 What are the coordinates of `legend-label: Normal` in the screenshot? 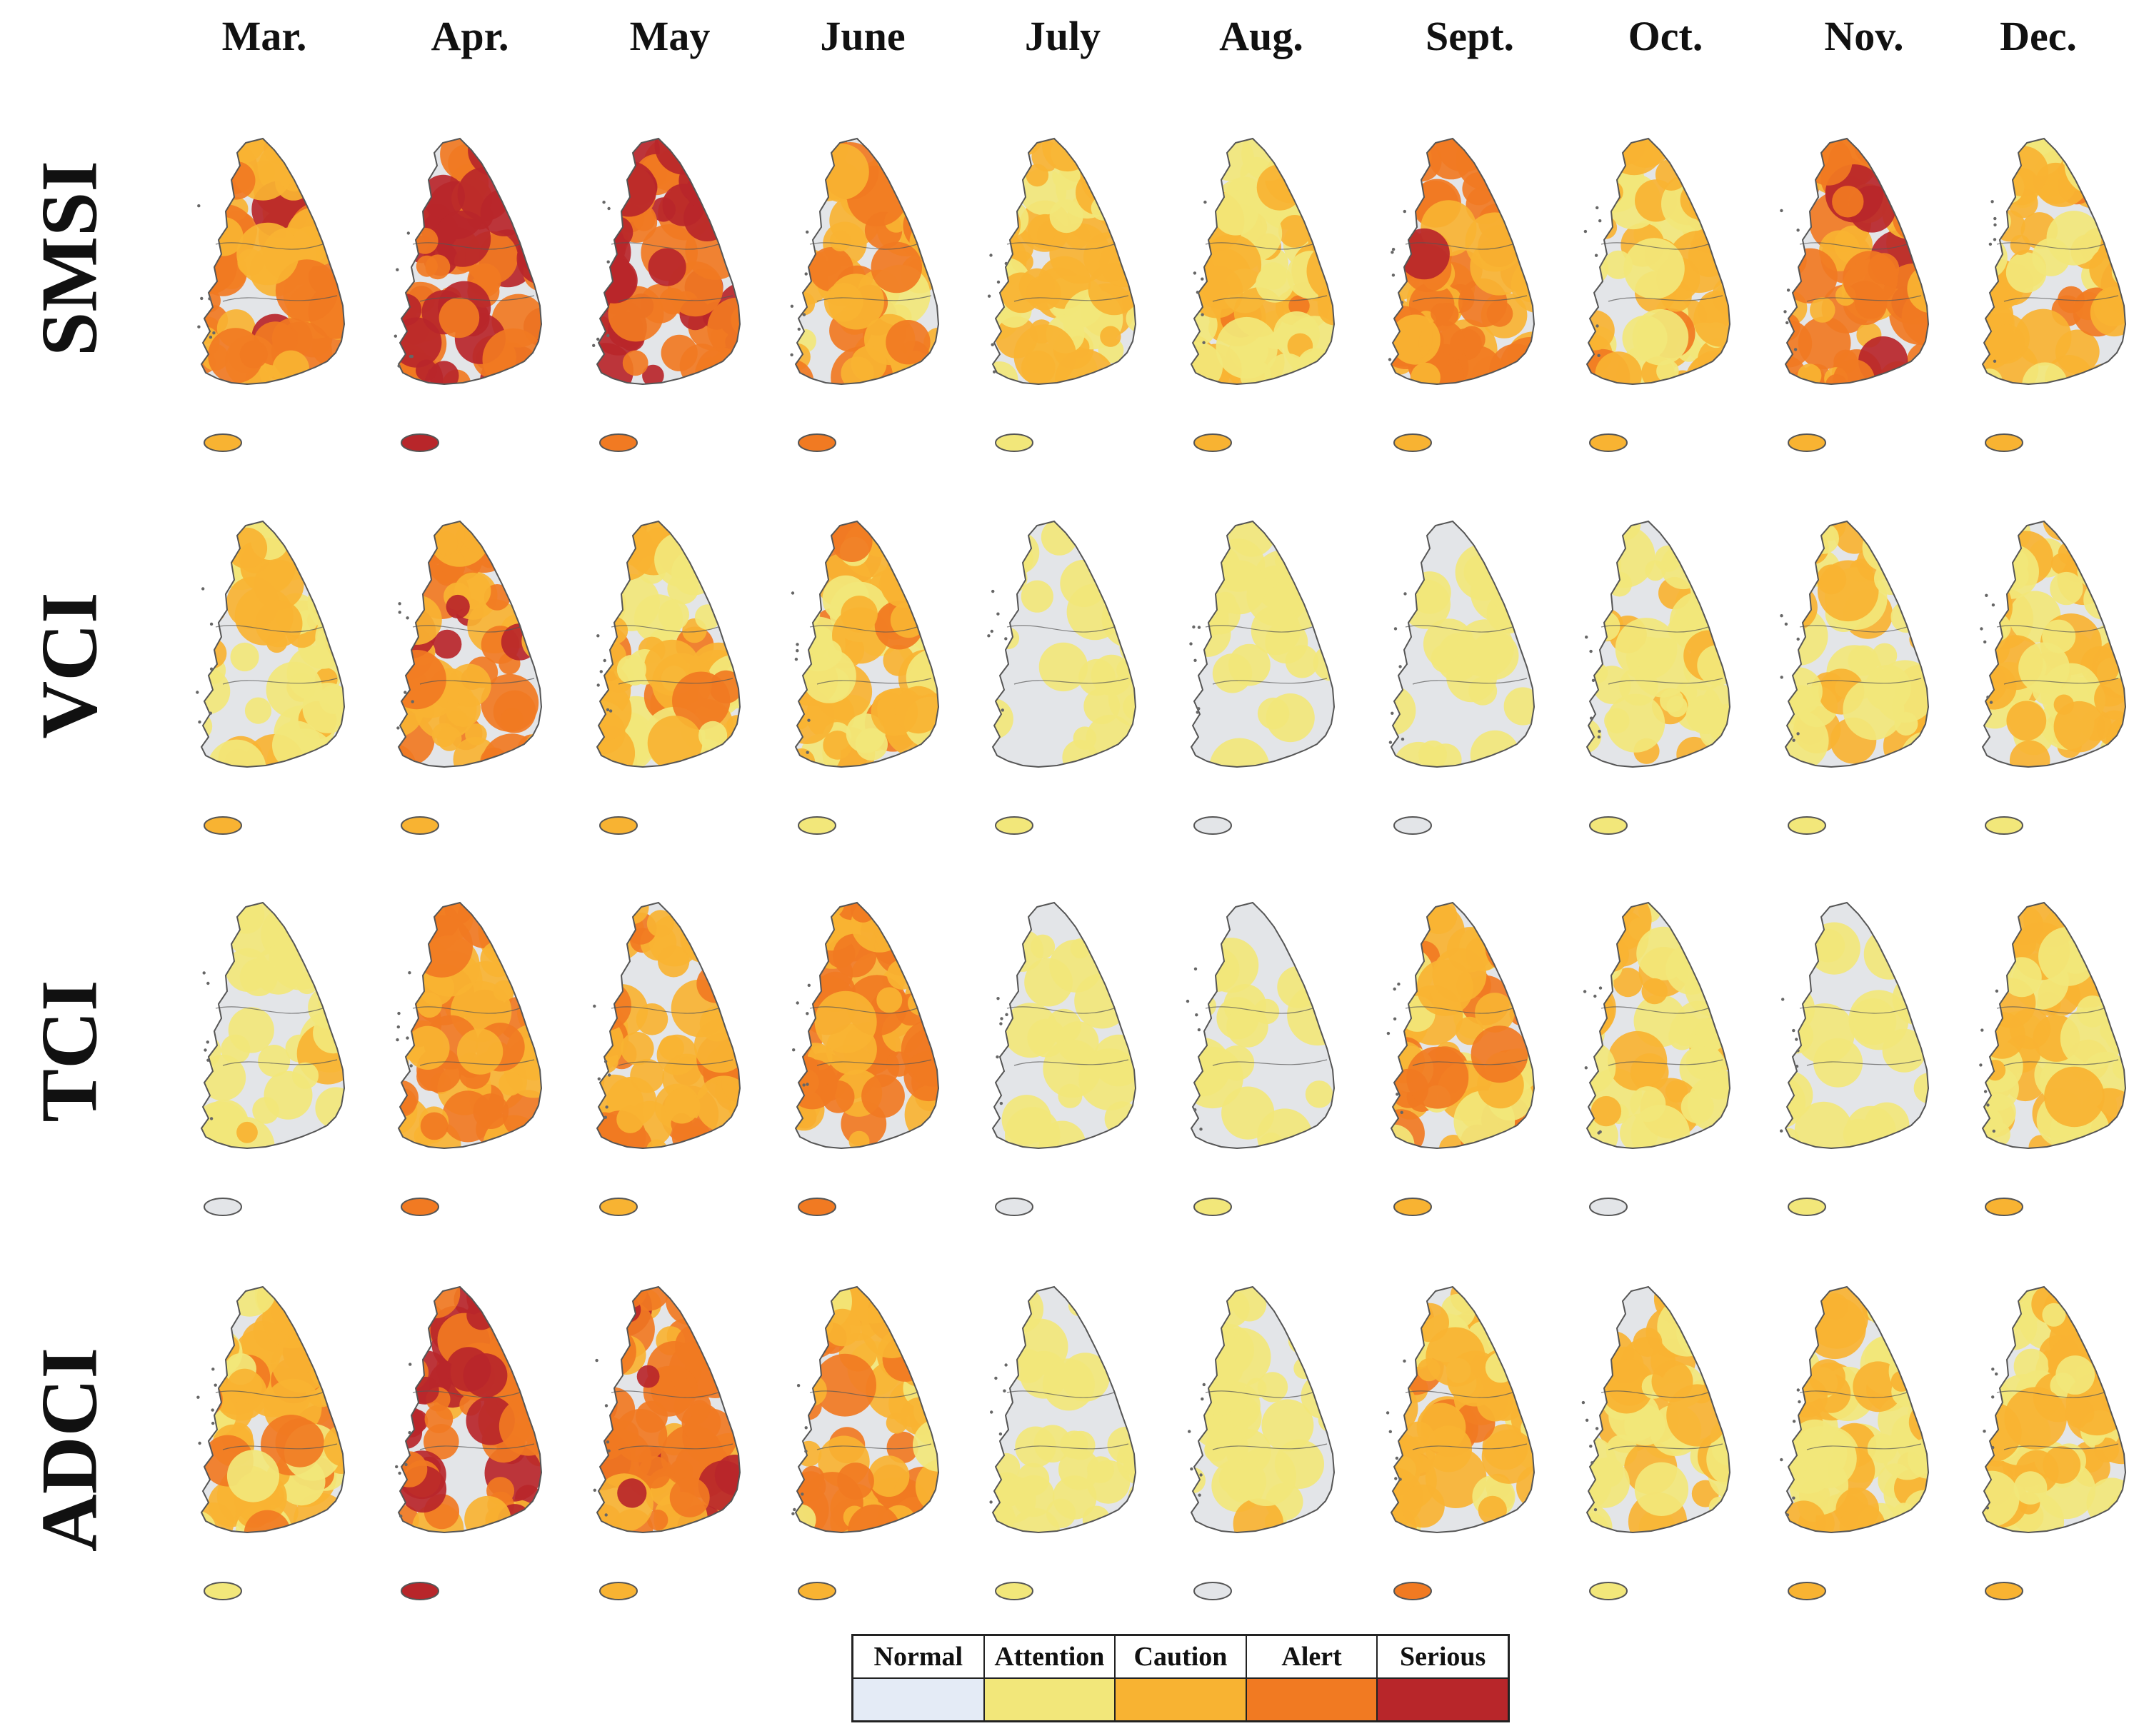 It's located at (918, 1657).